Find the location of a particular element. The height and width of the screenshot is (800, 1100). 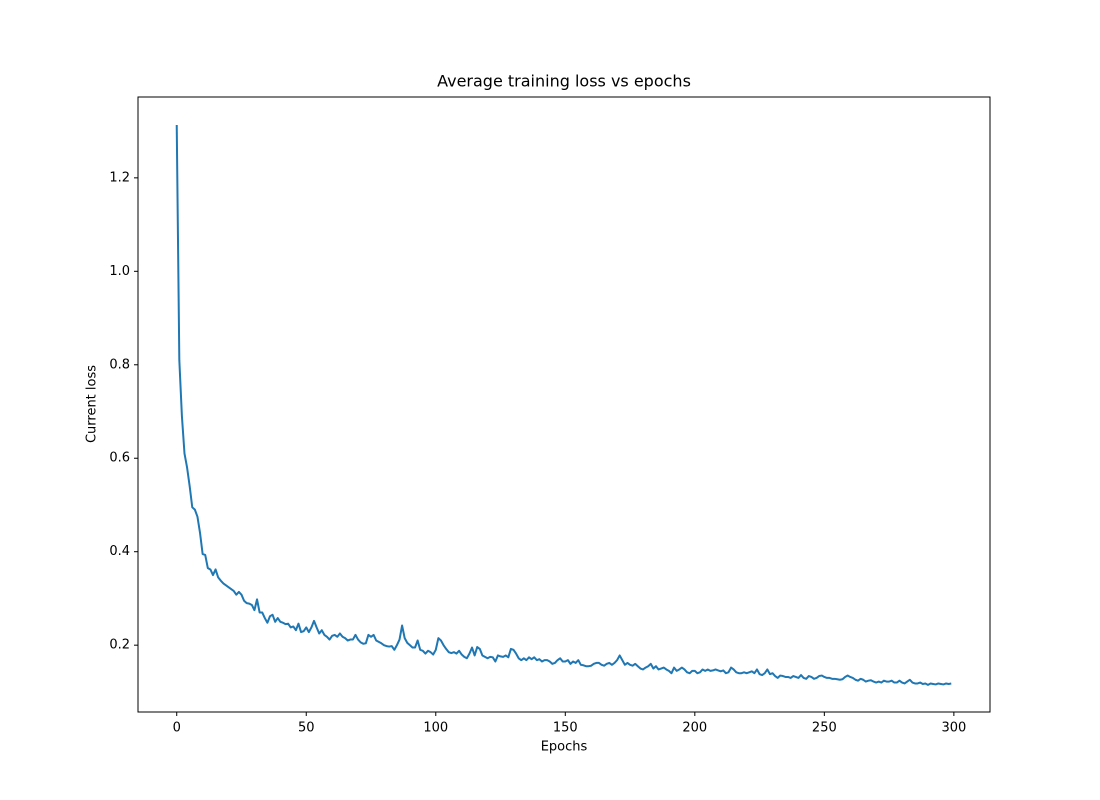

y-tick-label: 0.6 is located at coordinates (119, 458).